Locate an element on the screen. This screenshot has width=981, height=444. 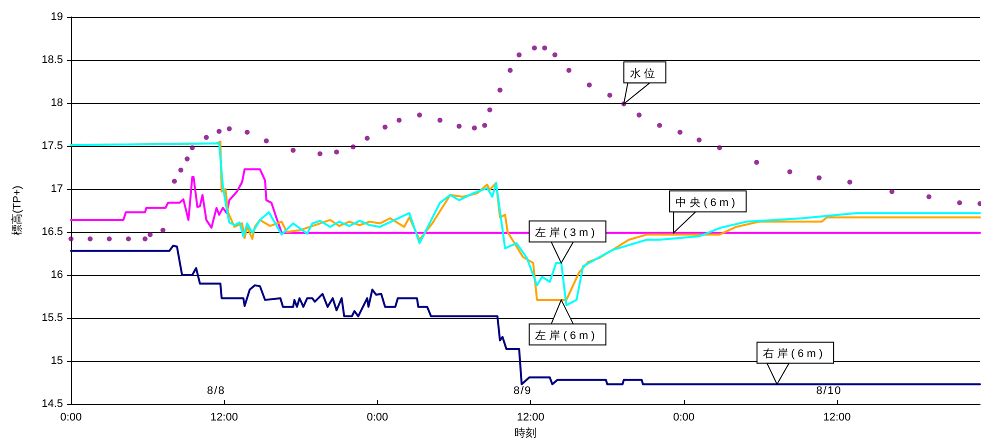
annotation: 8/10 is located at coordinates (829, 391).